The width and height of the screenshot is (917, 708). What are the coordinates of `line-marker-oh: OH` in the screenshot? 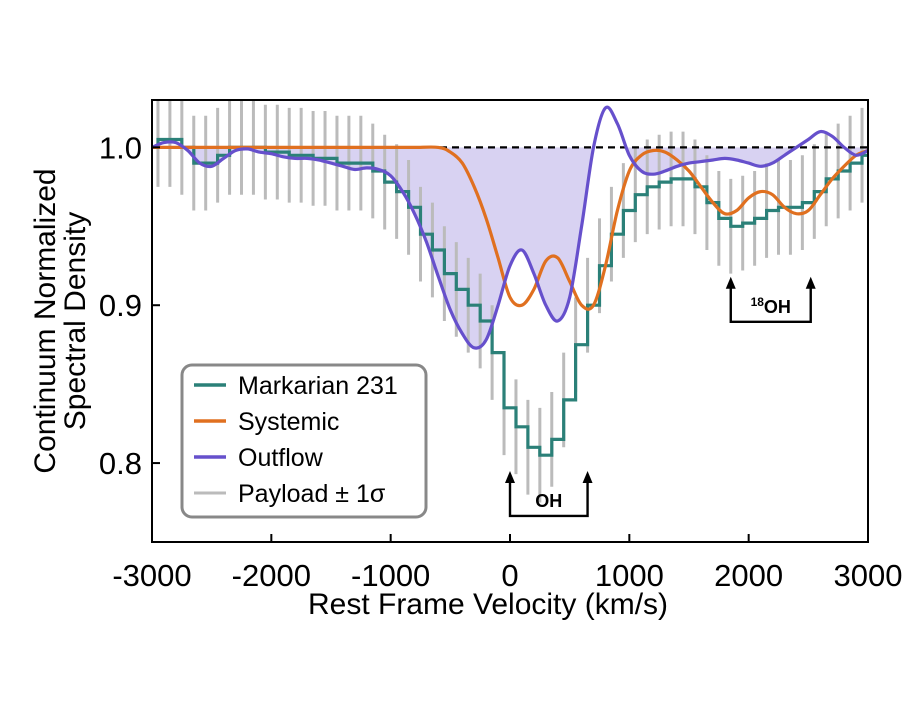 It's located at (549, 494).